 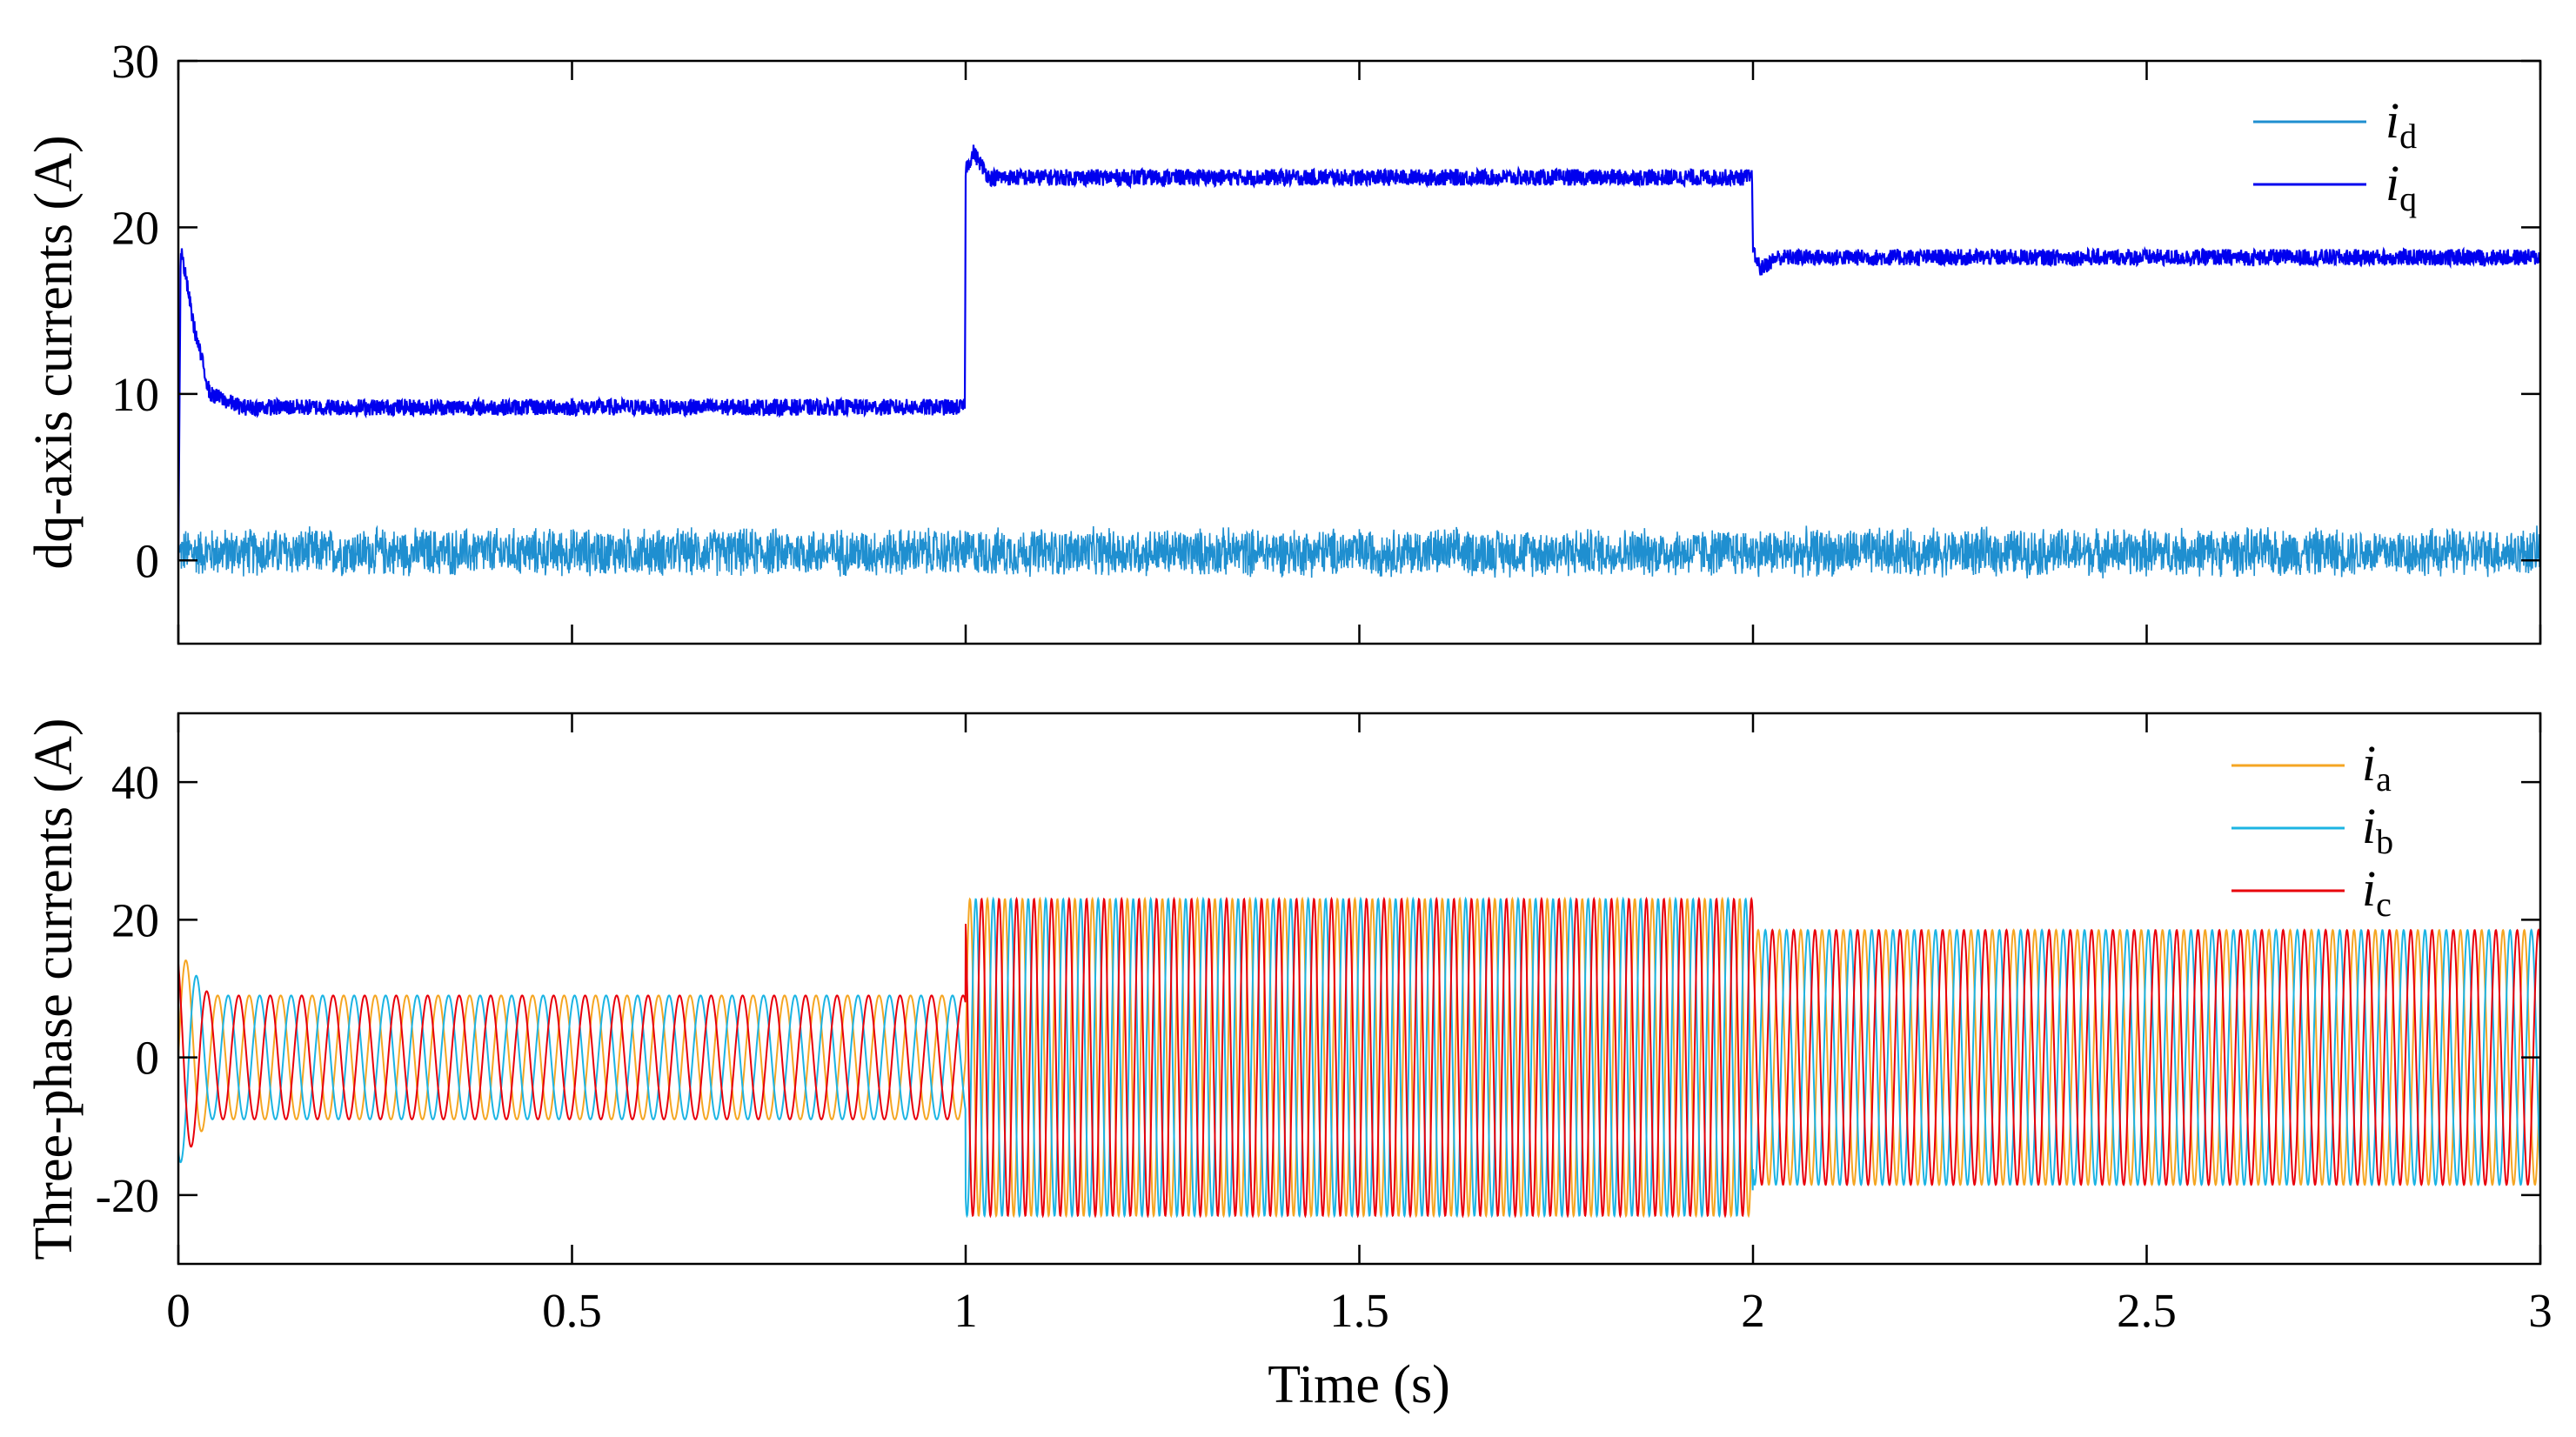 What do you see at coordinates (2147, 1310) in the screenshot?
I see `abc-x-tick-label: 2.5` at bounding box center [2147, 1310].